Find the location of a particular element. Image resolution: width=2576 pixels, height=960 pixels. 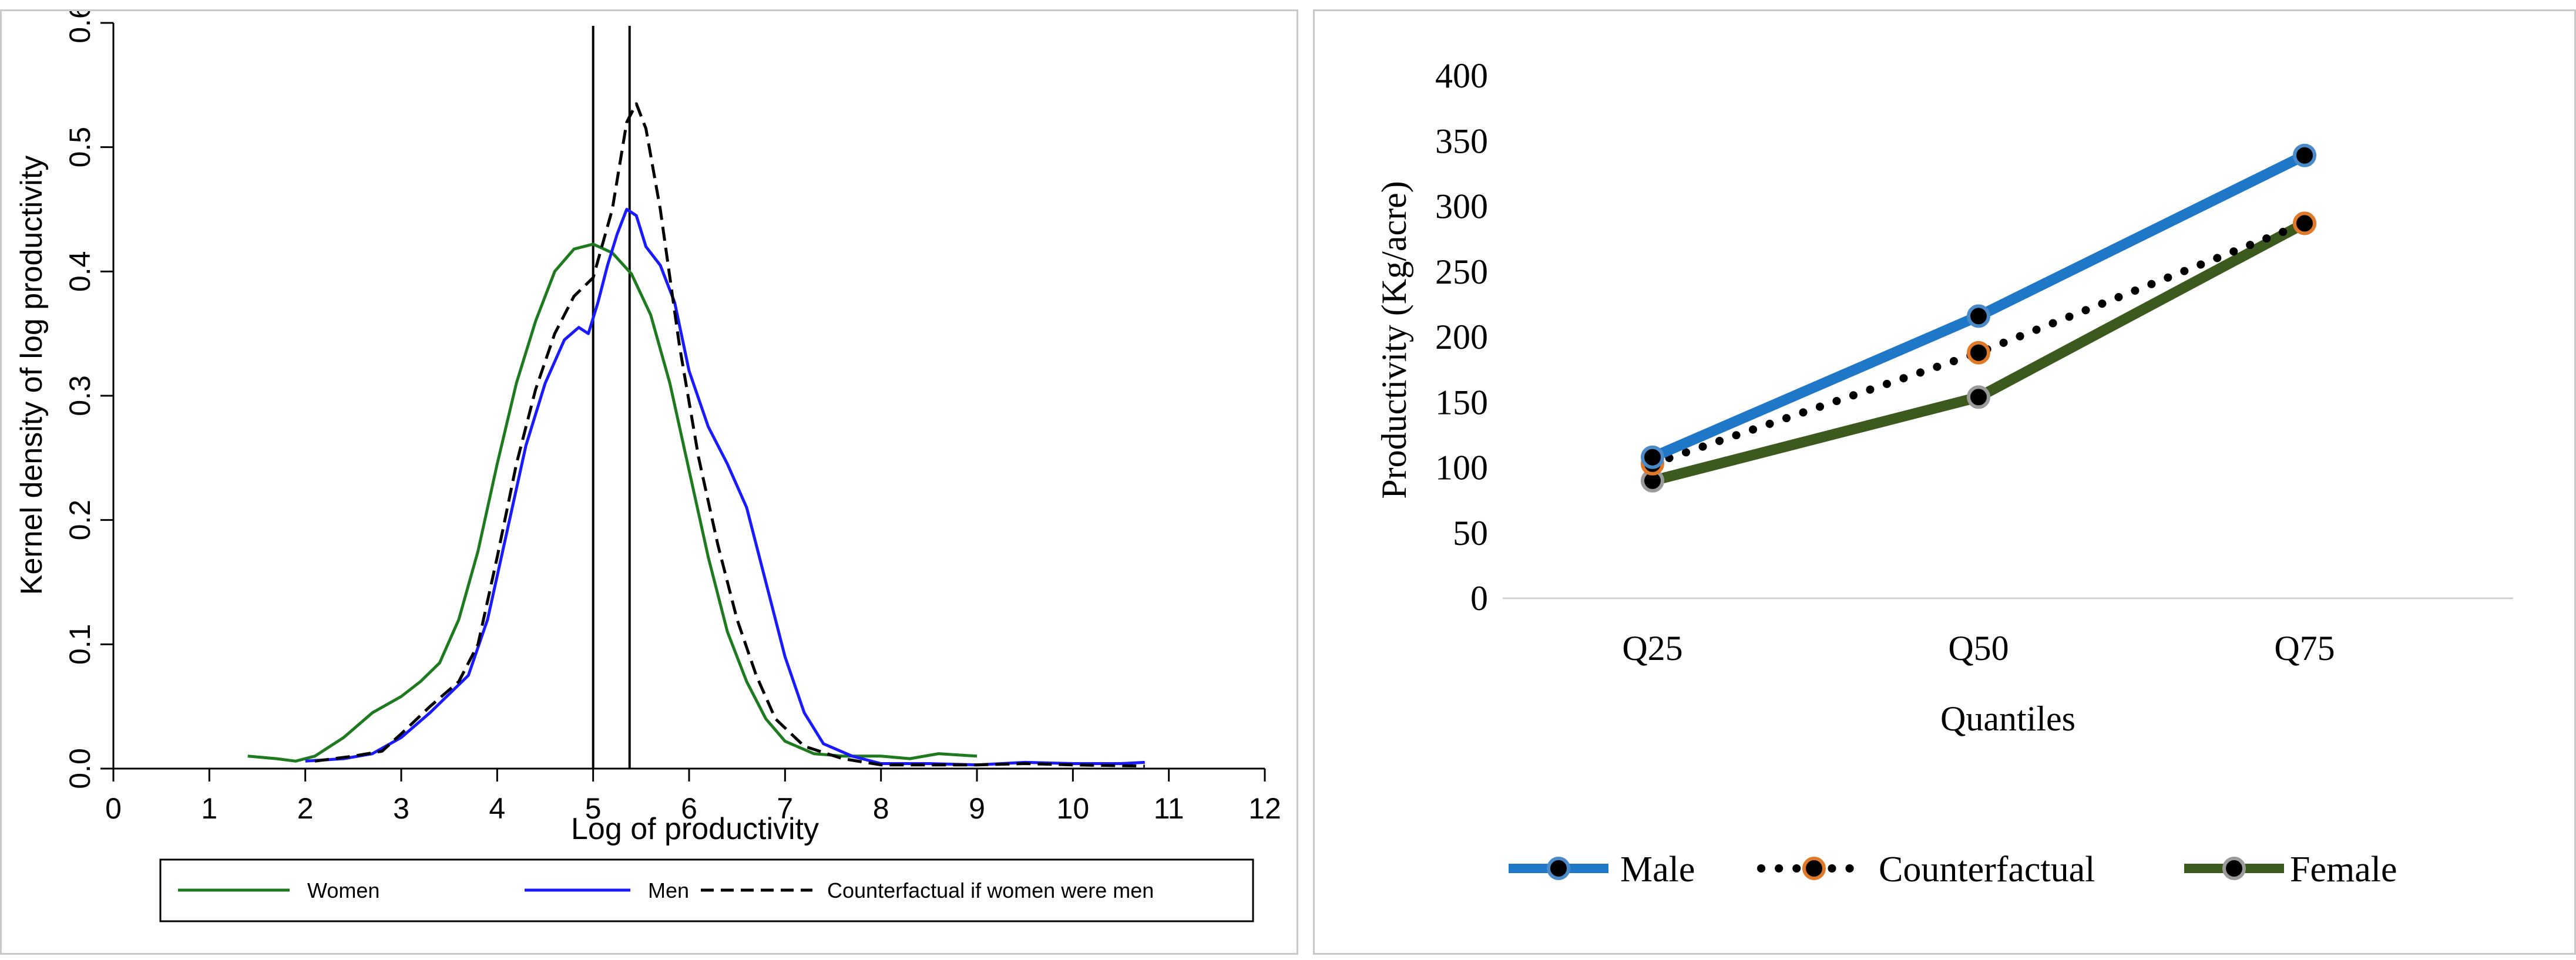

left-x-tick-label: 8 is located at coordinates (881, 808).